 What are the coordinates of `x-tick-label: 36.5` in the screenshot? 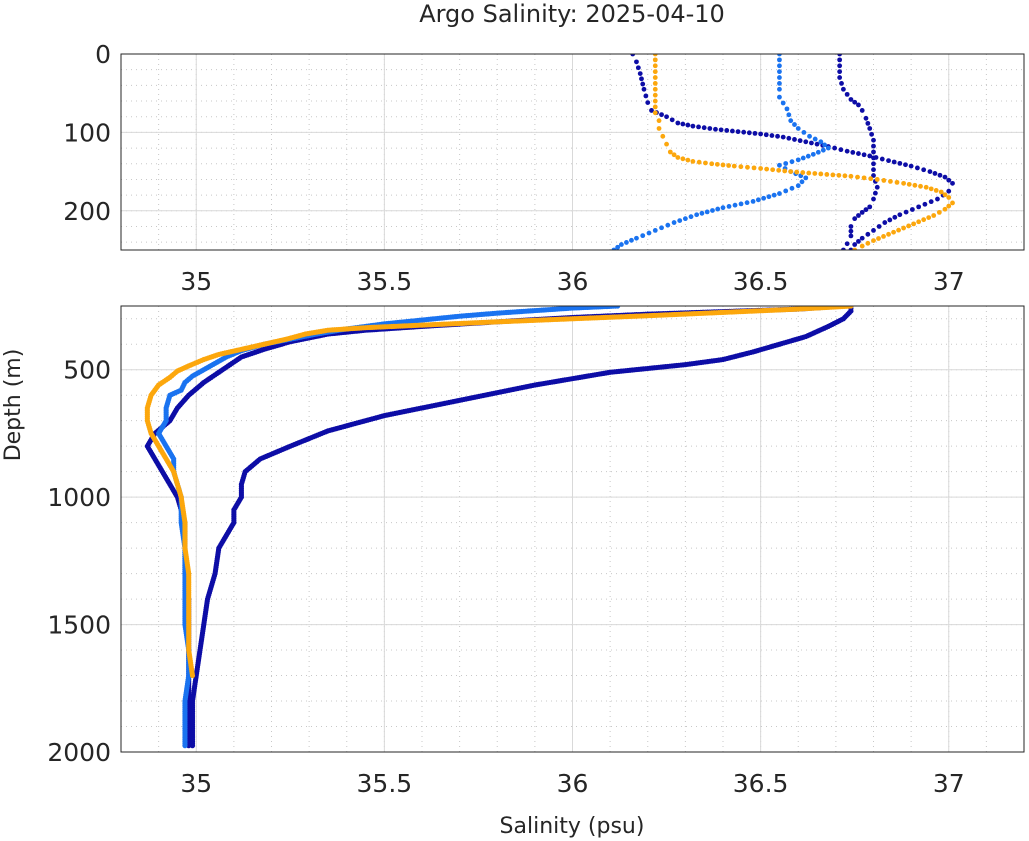 It's located at (761, 783).